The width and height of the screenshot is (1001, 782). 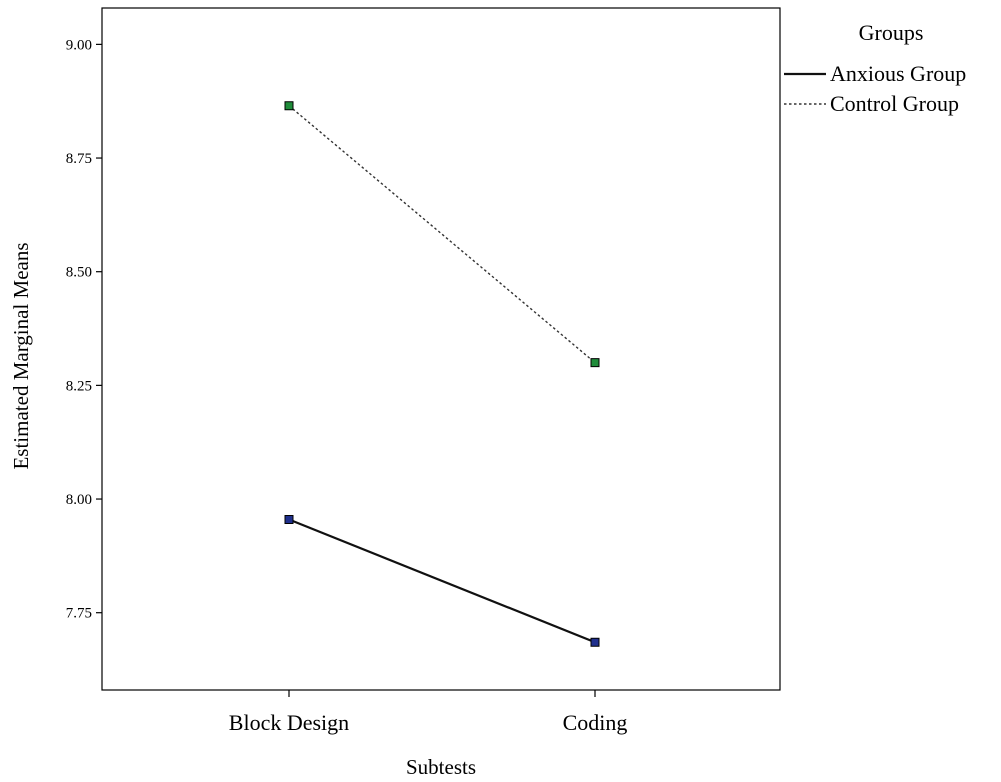 What do you see at coordinates (428, 712) in the screenshot?
I see `x-axis: Block Design Coding` at bounding box center [428, 712].